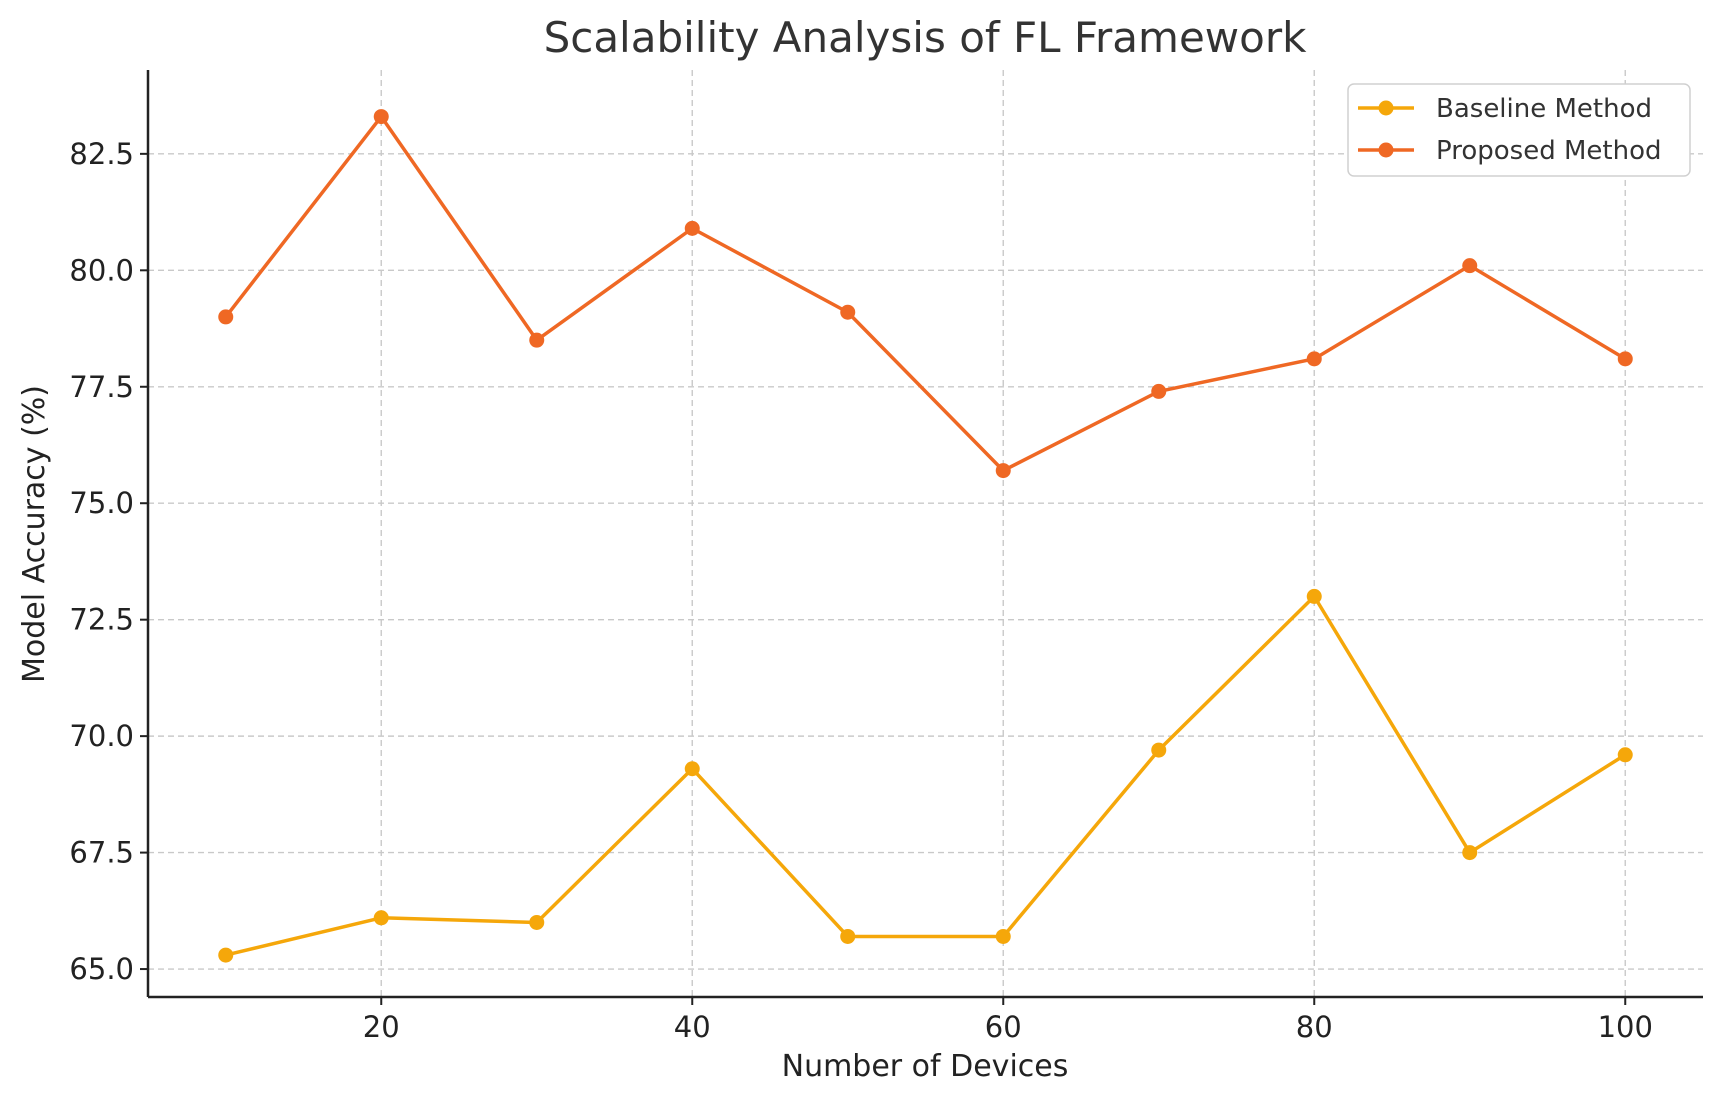 Image resolution: width=1718 pixels, height=1101 pixels. I want to click on y-tick-label: 72.5, so click(101, 620).